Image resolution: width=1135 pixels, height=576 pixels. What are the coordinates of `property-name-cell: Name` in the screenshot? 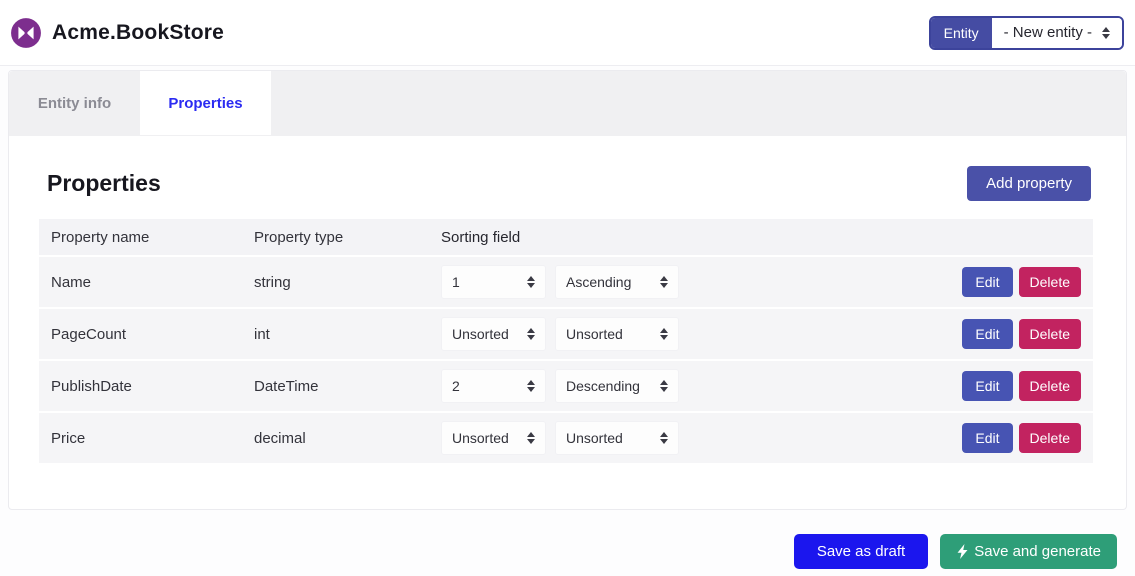 It's located at (71, 282).